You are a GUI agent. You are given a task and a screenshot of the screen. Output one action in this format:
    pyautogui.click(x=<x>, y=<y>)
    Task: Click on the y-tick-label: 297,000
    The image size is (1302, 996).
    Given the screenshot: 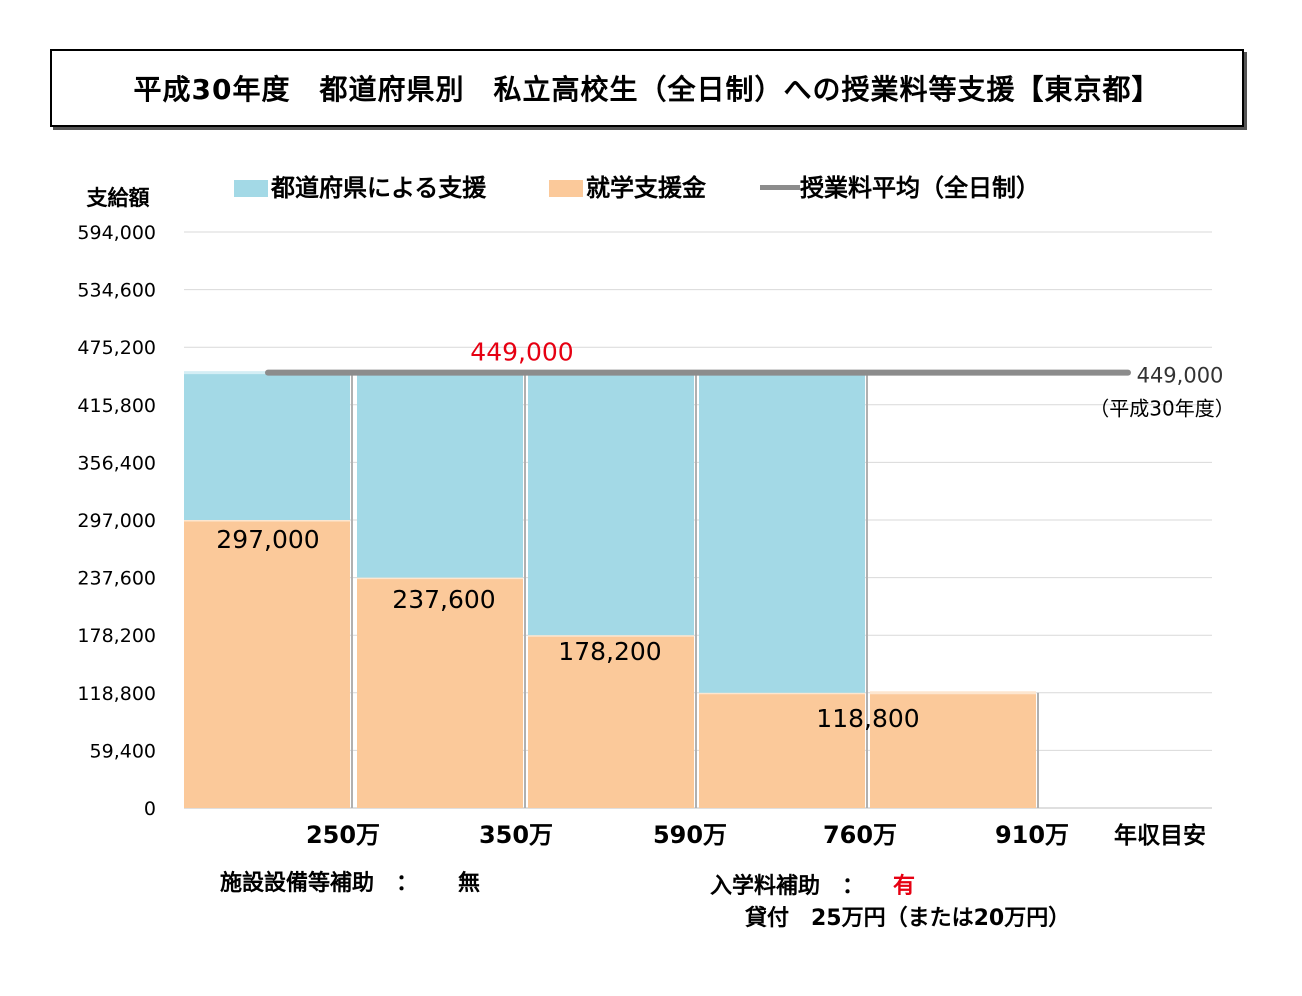 What is the action you would take?
    pyautogui.click(x=116, y=521)
    